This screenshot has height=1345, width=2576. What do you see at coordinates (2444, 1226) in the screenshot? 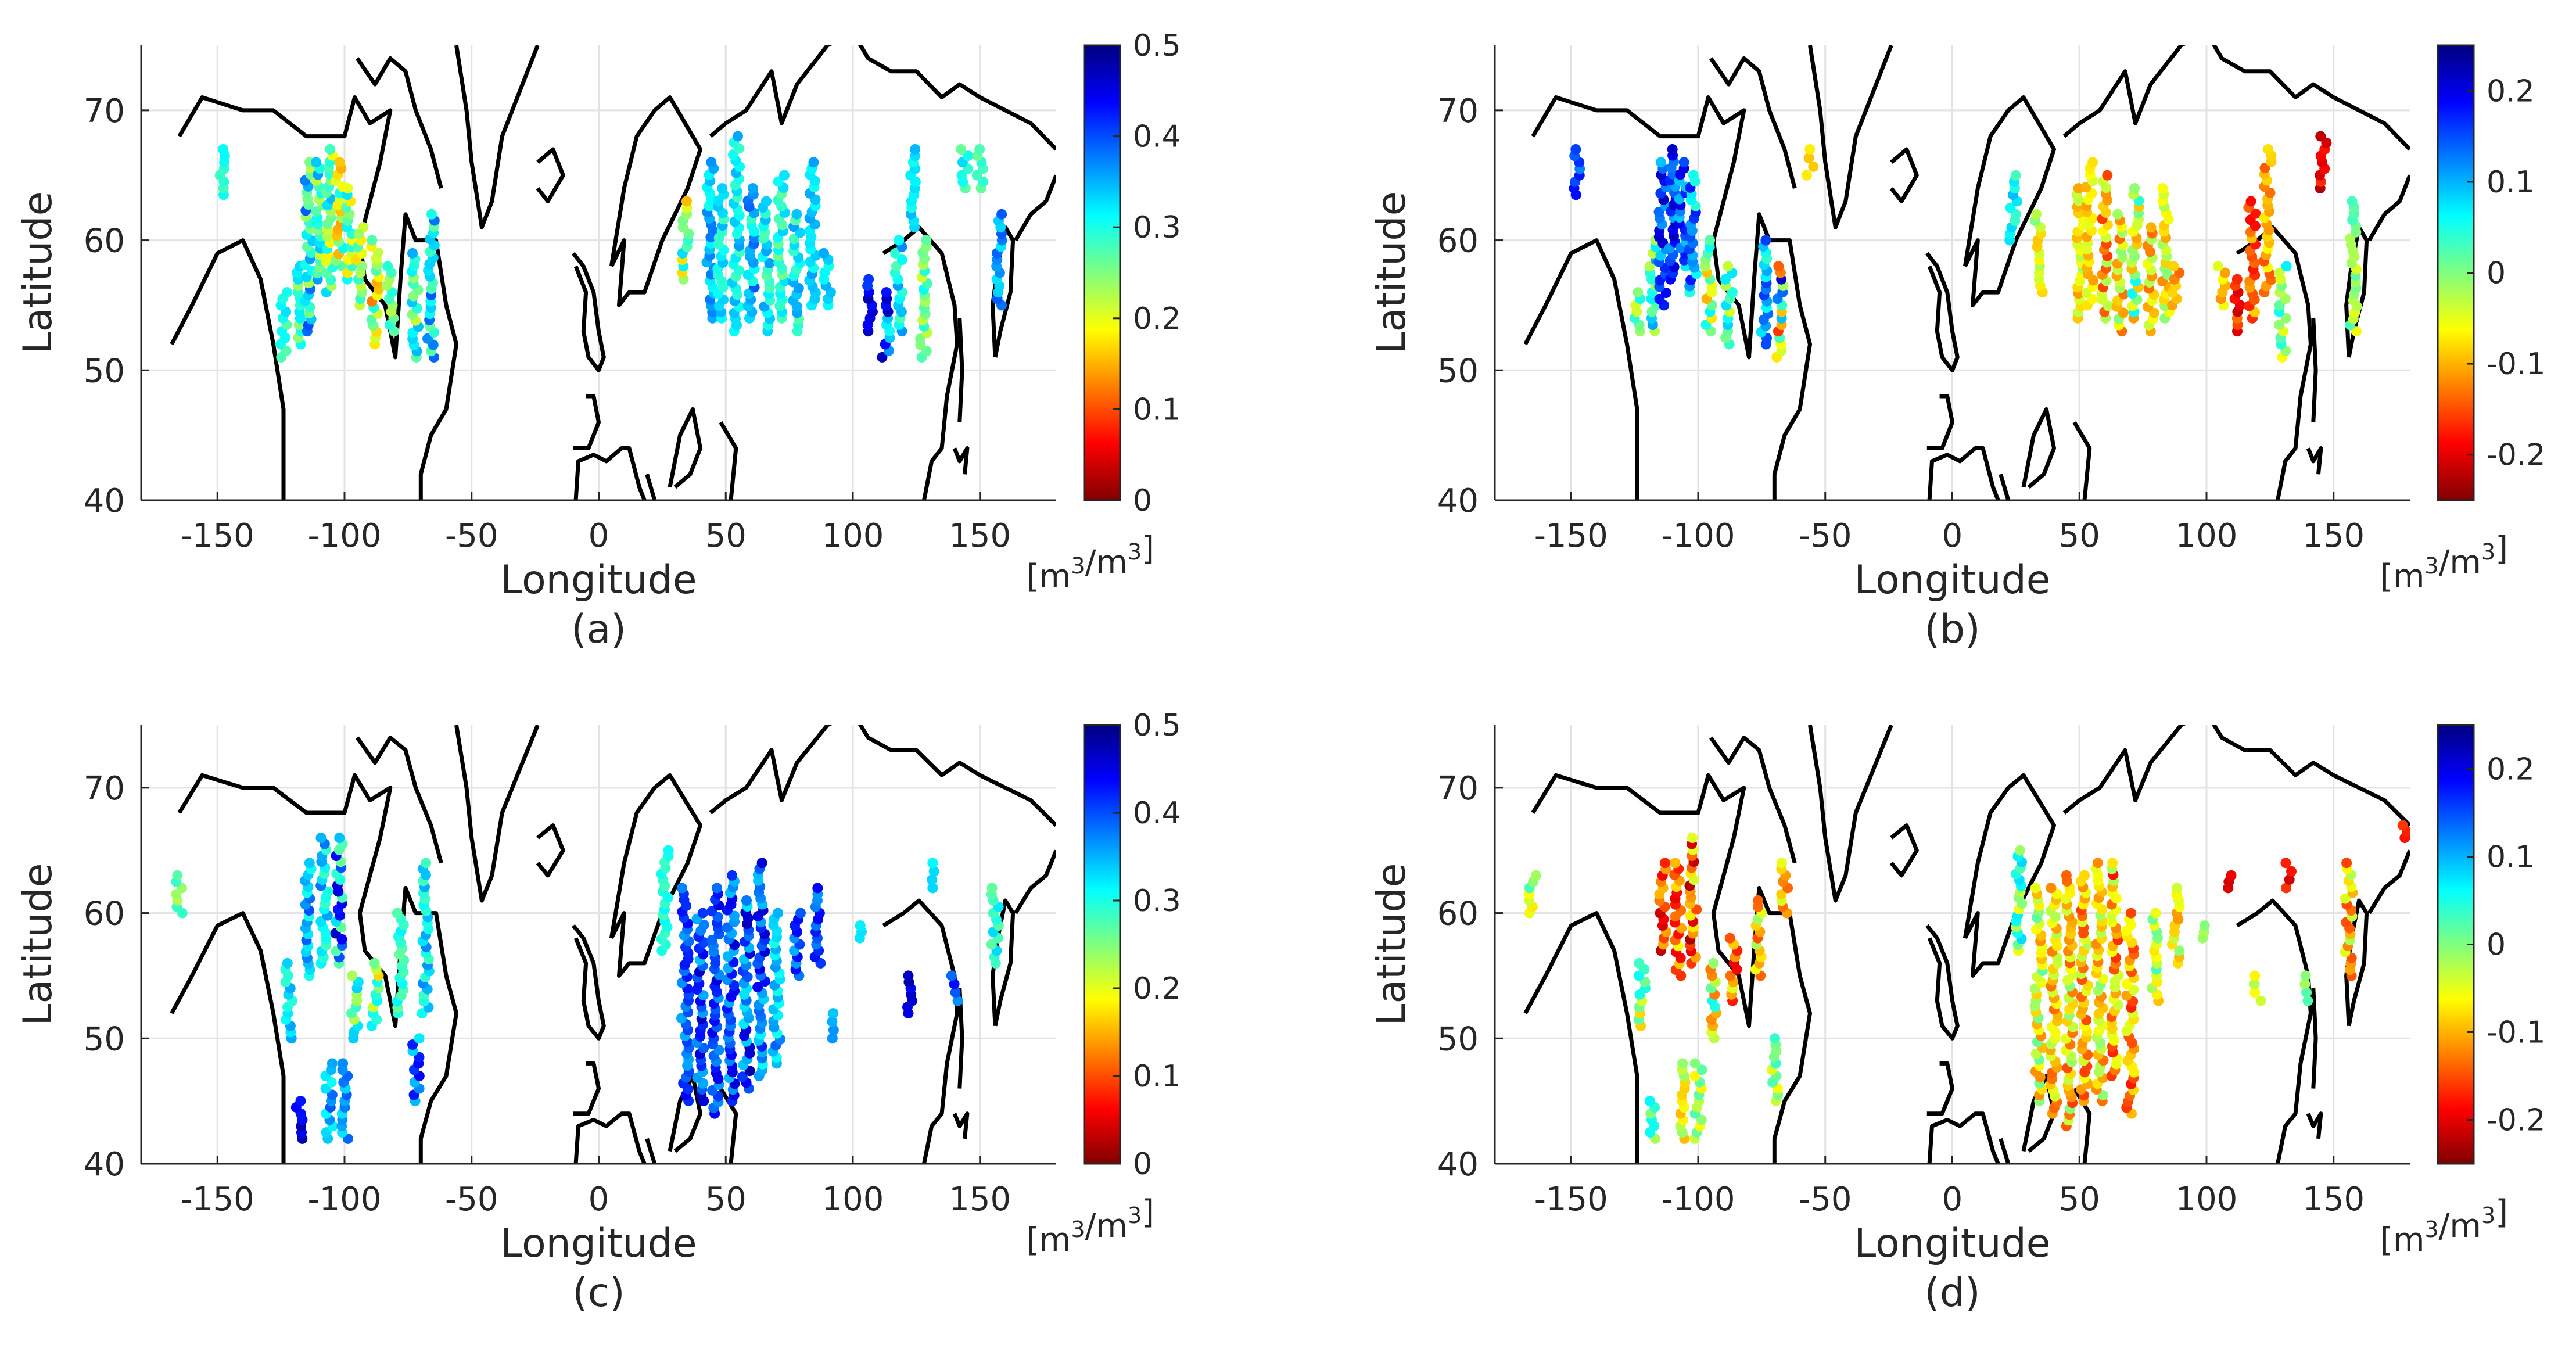
I see `colorbar-unit-label: [m3/m3]` at bounding box center [2444, 1226].